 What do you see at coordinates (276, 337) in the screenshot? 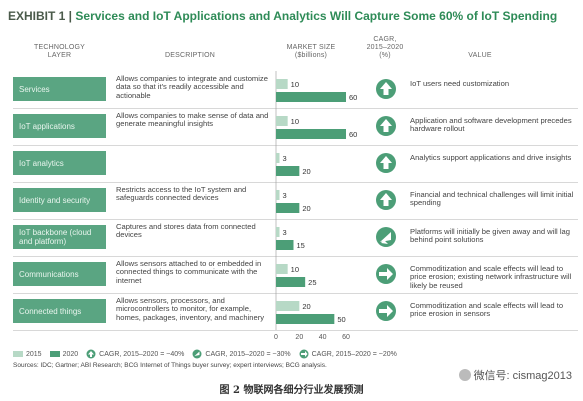
I see `x-tick-label: 0` at bounding box center [276, 337].